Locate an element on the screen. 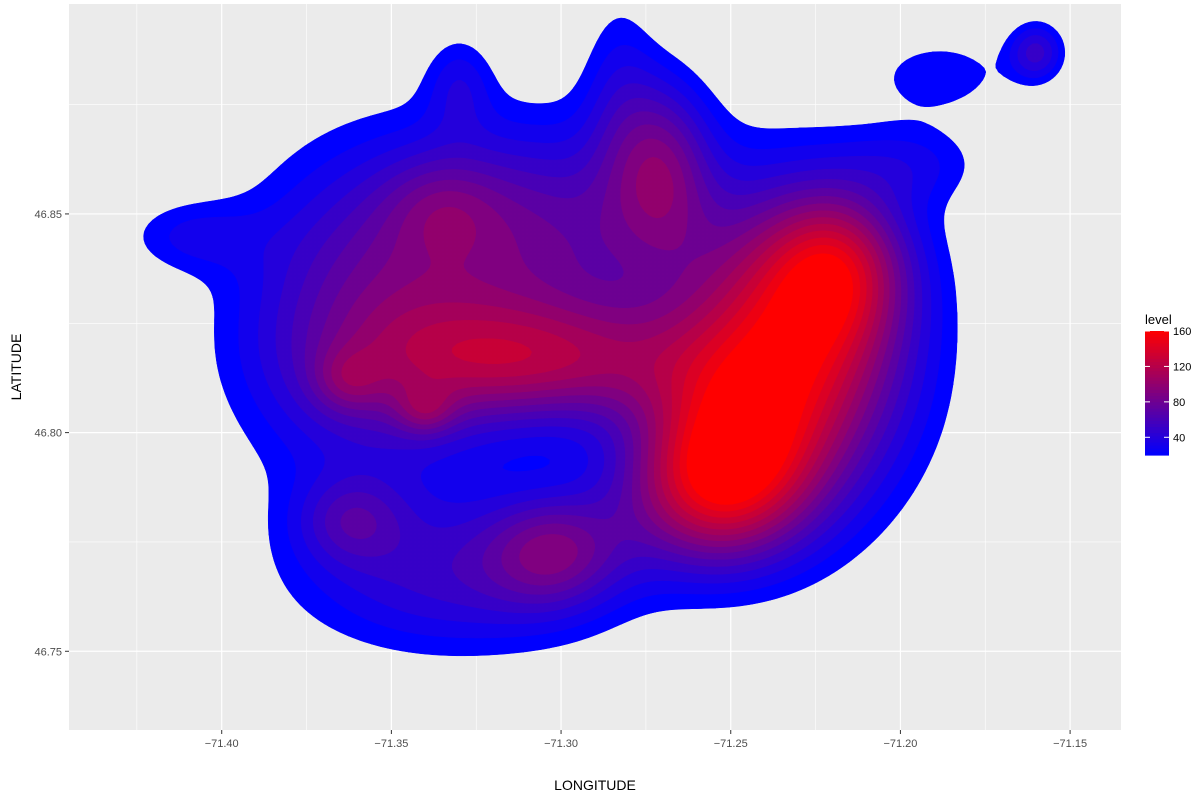 Image resolution: width=1204 pixels, height=795 pixels. x-tick-label: −71.15 is located at coordinates (1070, 744).